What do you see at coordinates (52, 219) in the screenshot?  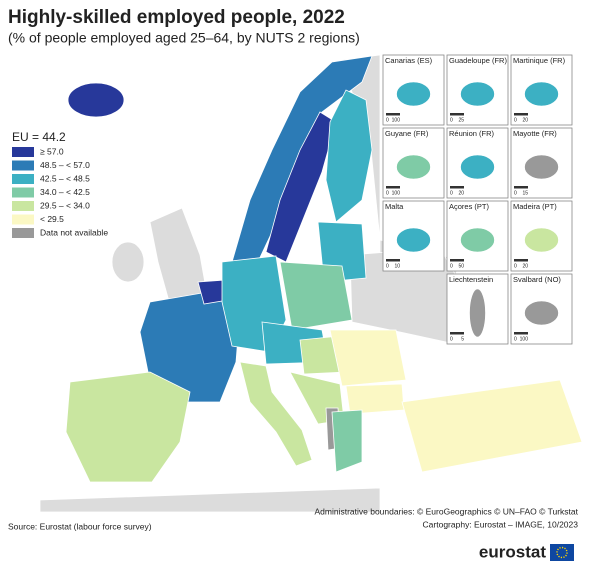 I see `legend-label: < 29.5` at bounding box center [52, 219].